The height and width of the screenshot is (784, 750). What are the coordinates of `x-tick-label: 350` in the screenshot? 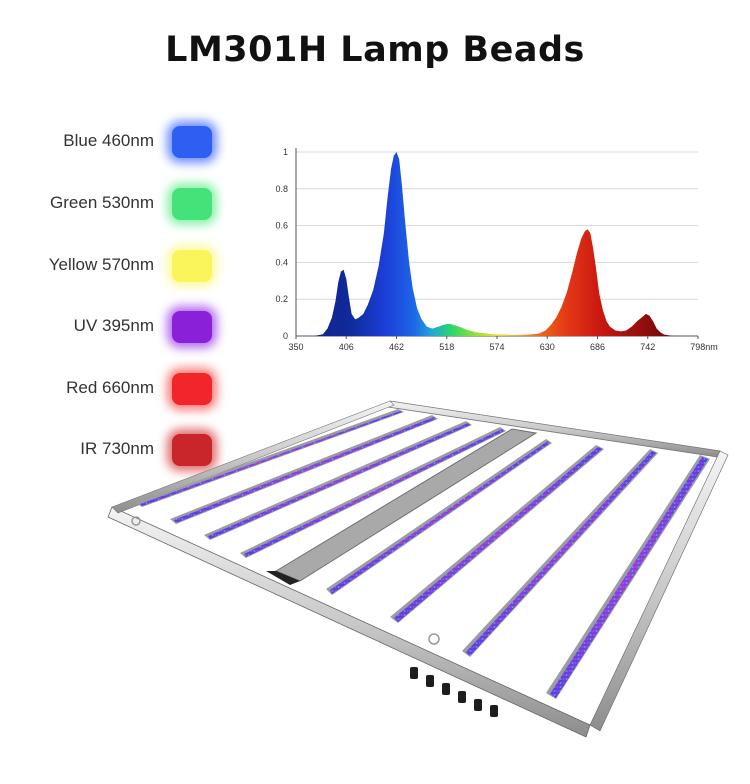 It's located at (295, 347).